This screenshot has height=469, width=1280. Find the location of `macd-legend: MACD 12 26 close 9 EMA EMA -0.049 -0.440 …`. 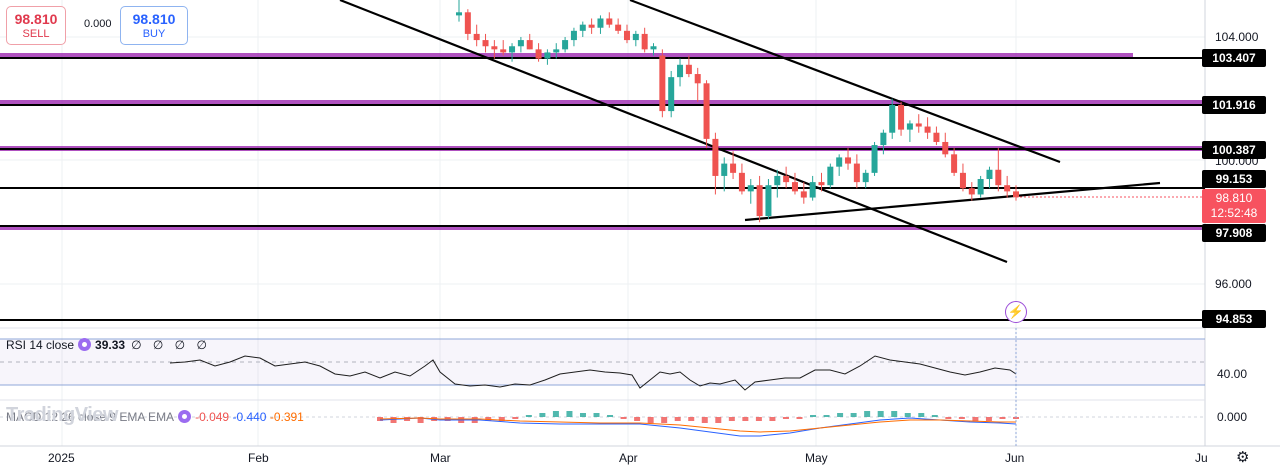

macd-legend: MACD 12 26 close 9 EMA EMA -0.049 -0.440 … is located at coordinates (155, 417).